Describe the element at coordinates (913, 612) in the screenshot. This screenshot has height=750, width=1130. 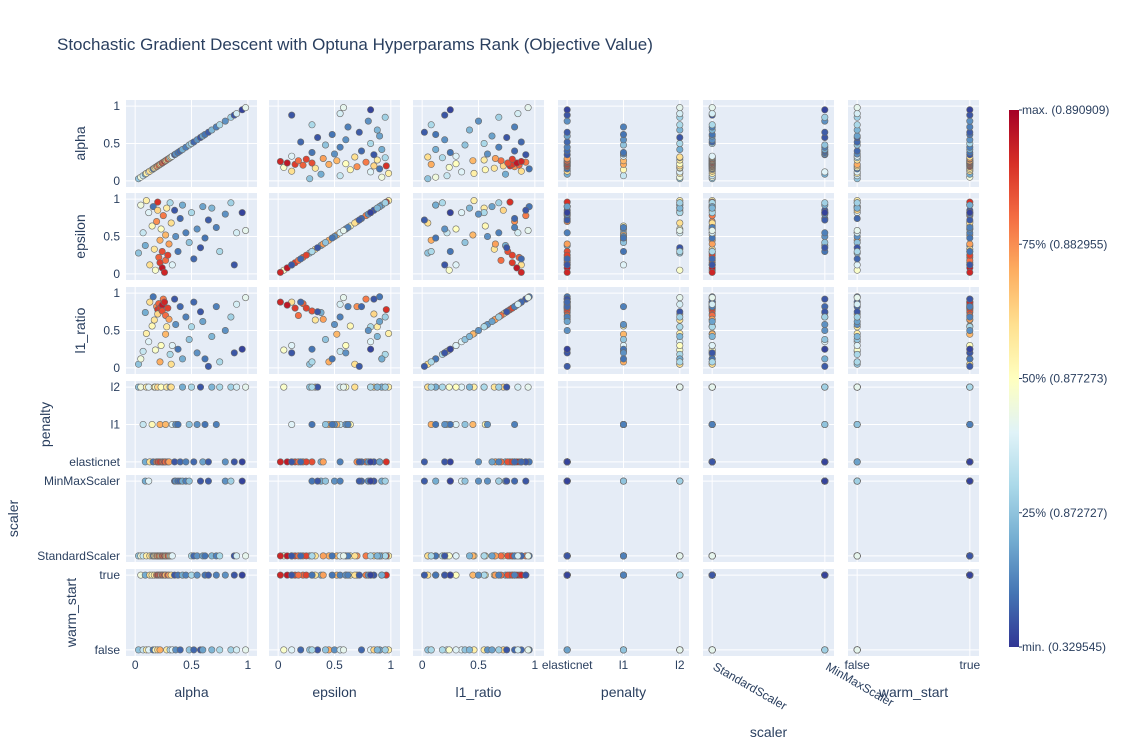
I see `cell-warm_start-vs-warm_start` at that location.